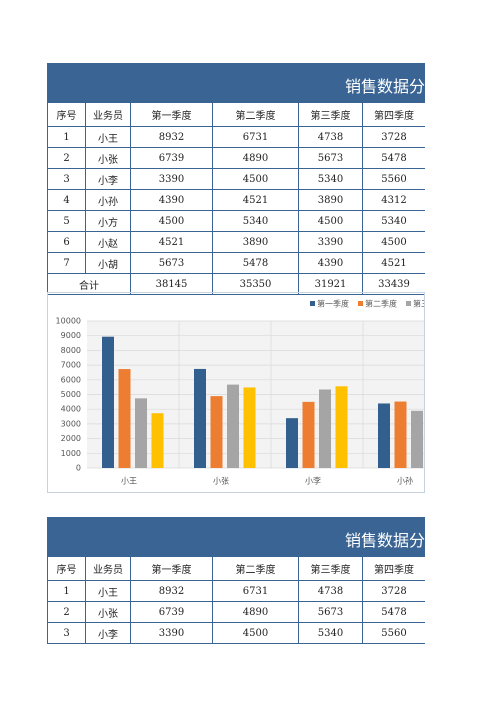 Image resolution: width=496 pixels, height=702 pixels. What do you see at coordinates (66, 242) in the screenshot?
I see `cell: 6` at bounding box center [66, 242].